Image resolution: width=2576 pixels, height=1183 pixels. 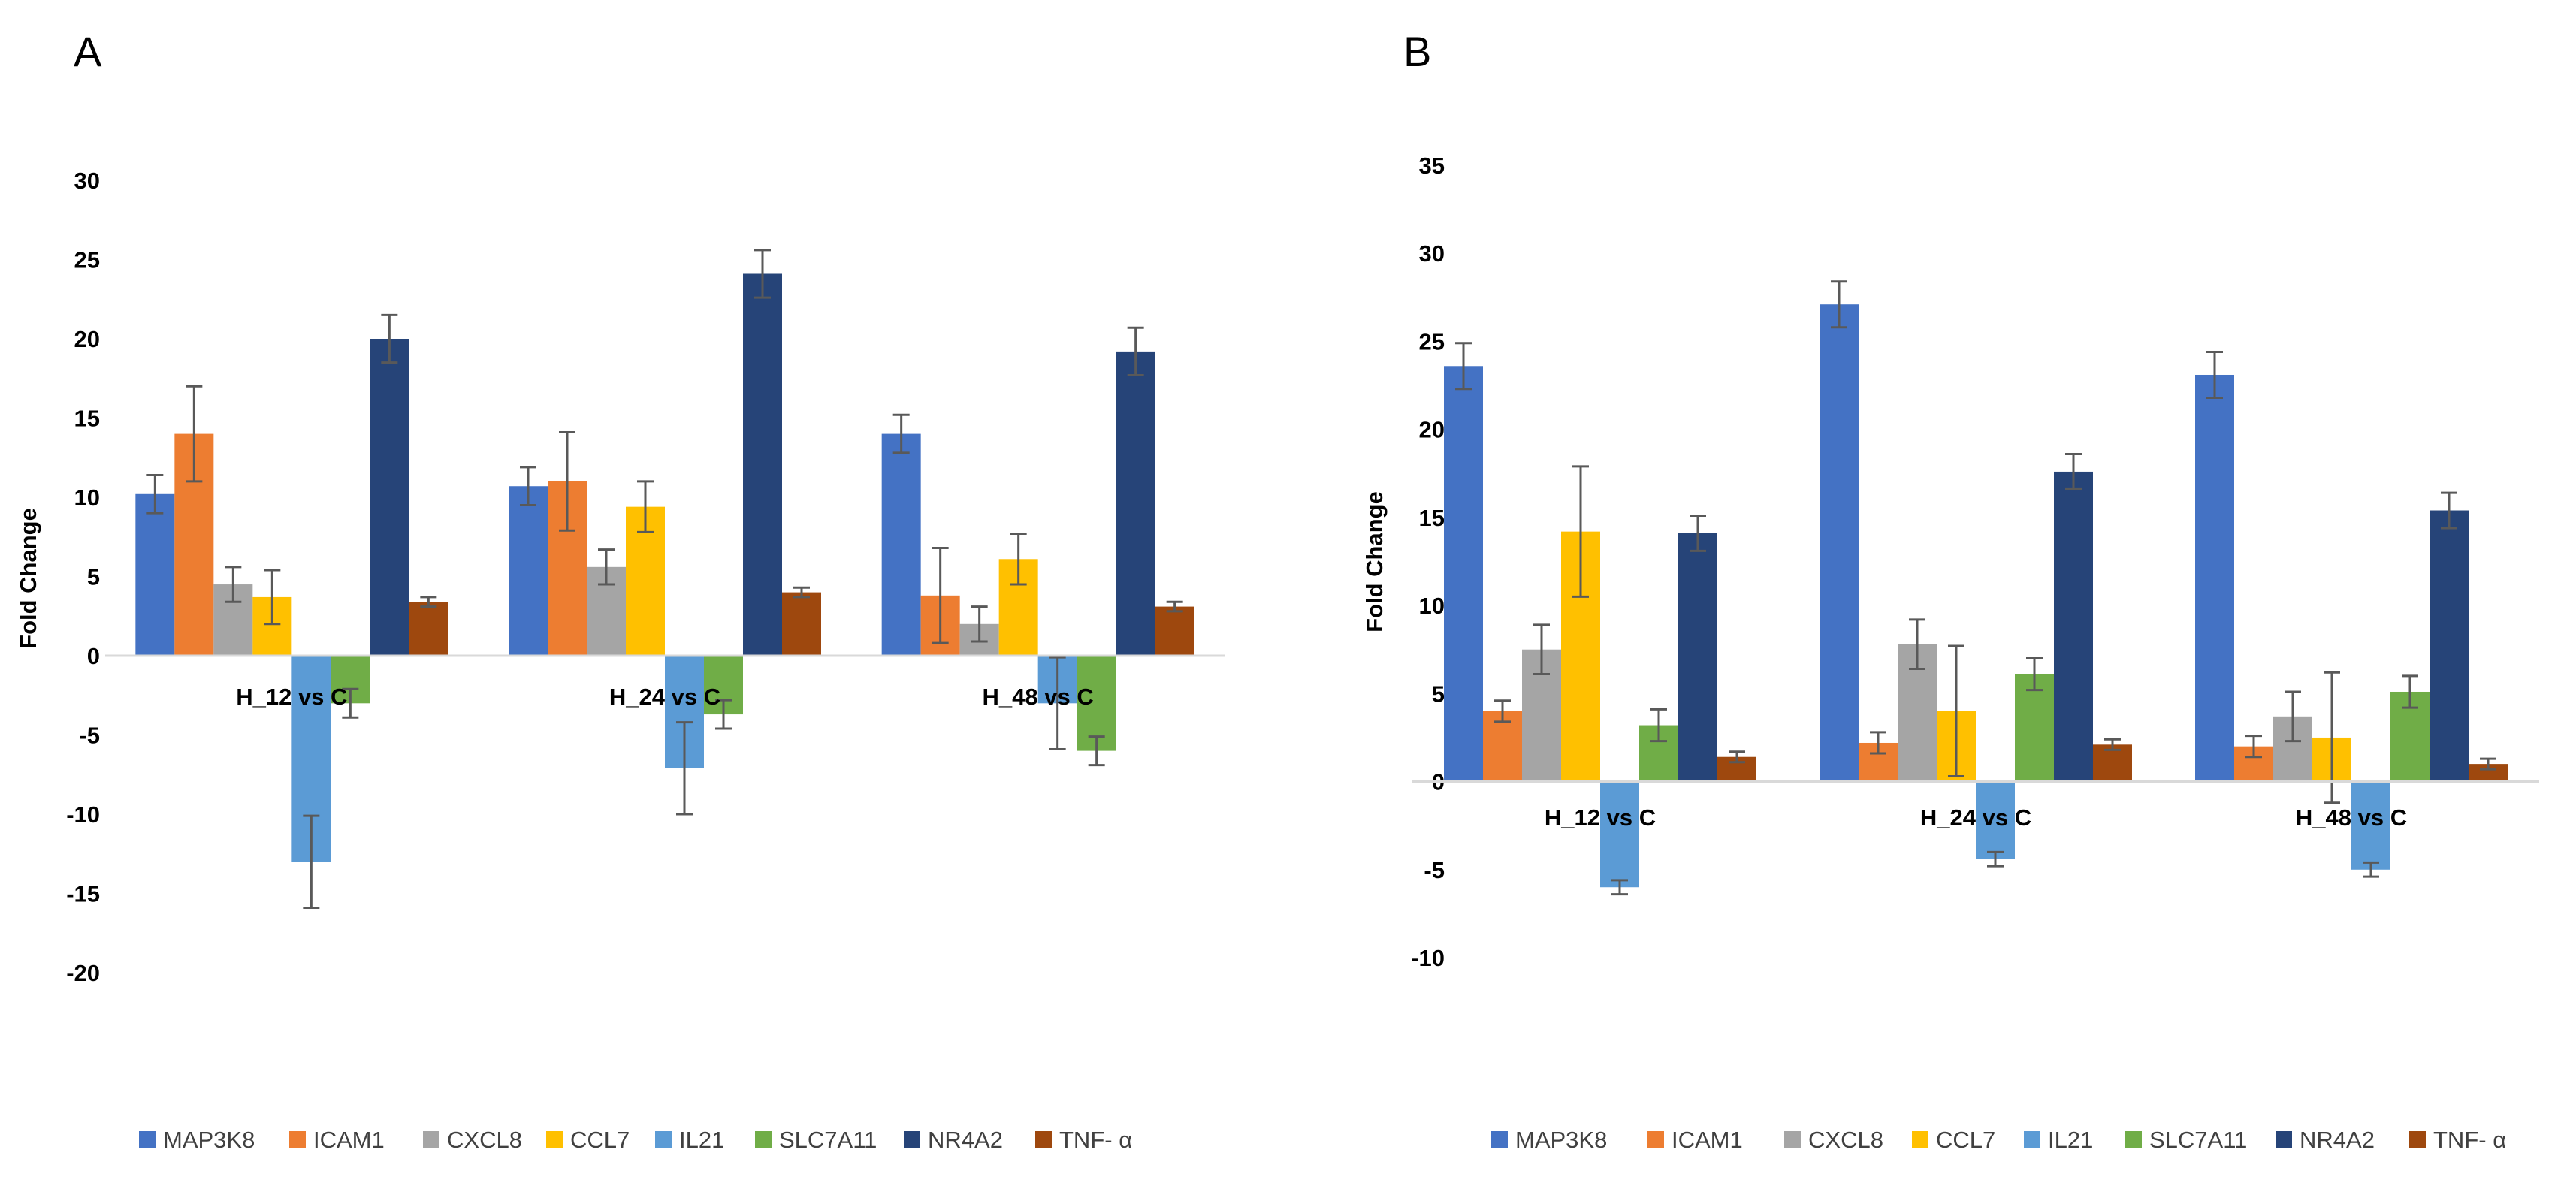 What do you see at coordinates (93, 656) in the screenshot?
I see `y-tick-label: 0` at bounding box center [93, 656].